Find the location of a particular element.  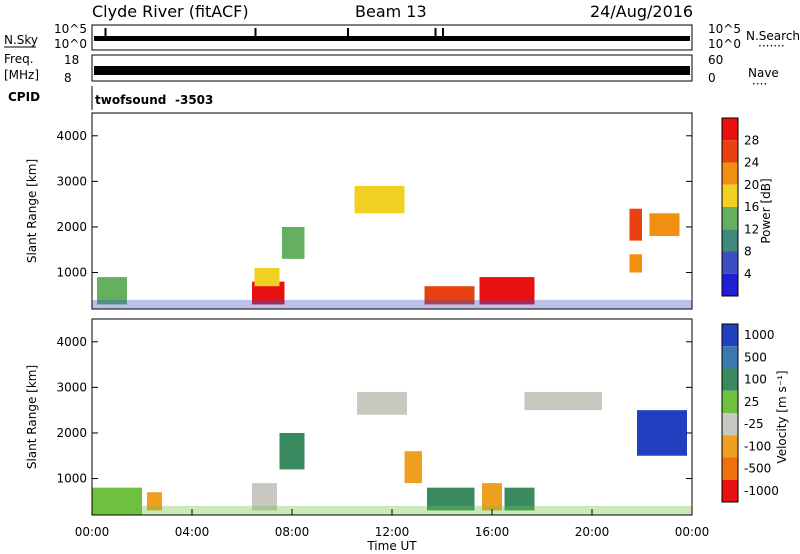

time-axis-label: Time UT is located at coordinates (391, 546).